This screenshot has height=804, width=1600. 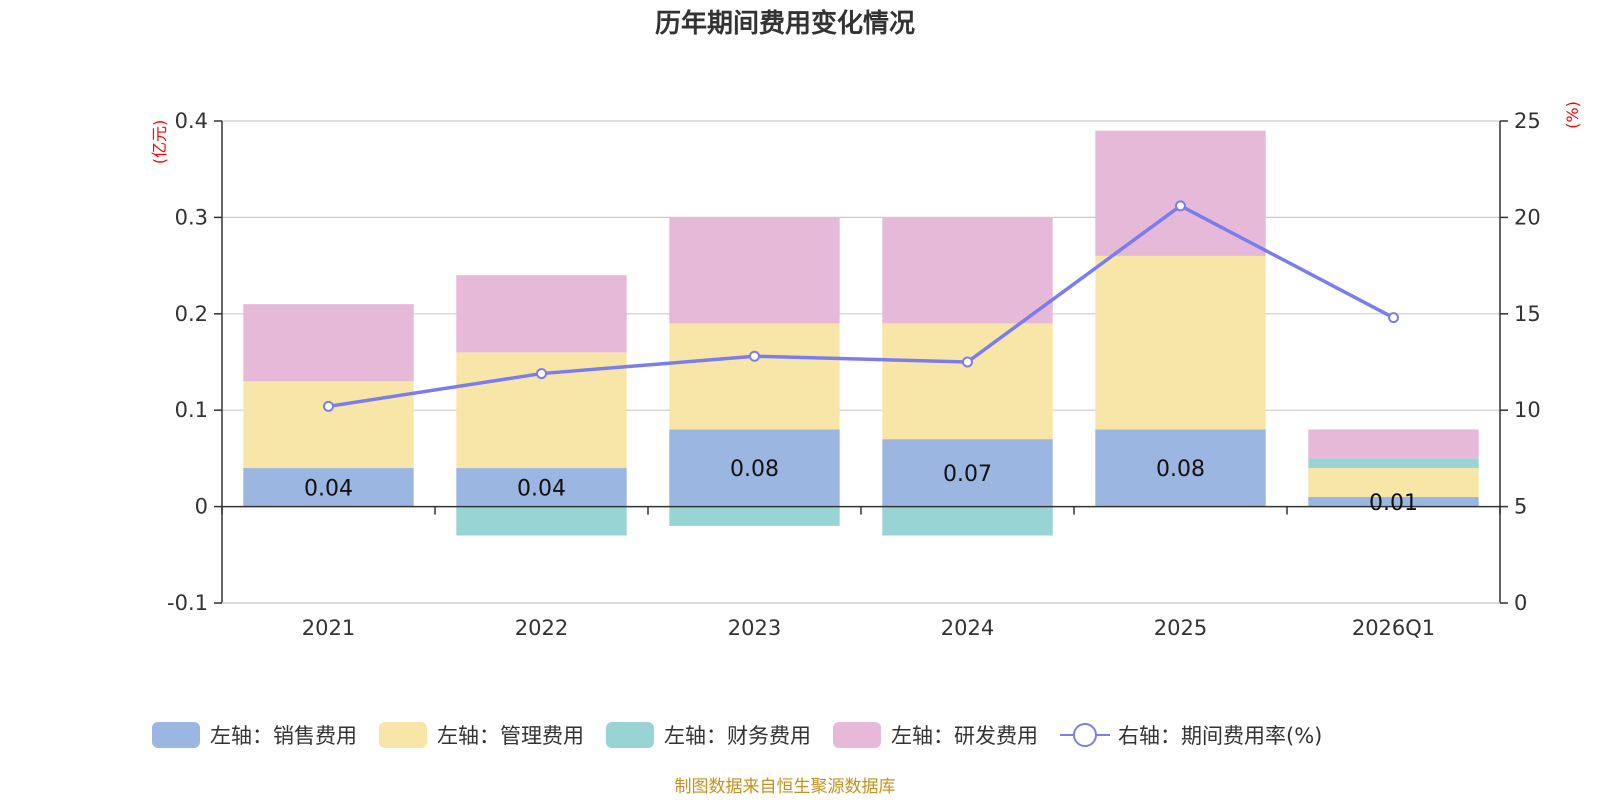 I want to click on chart-title: 历年期间费用变化情况, so click(x=785, y=23).